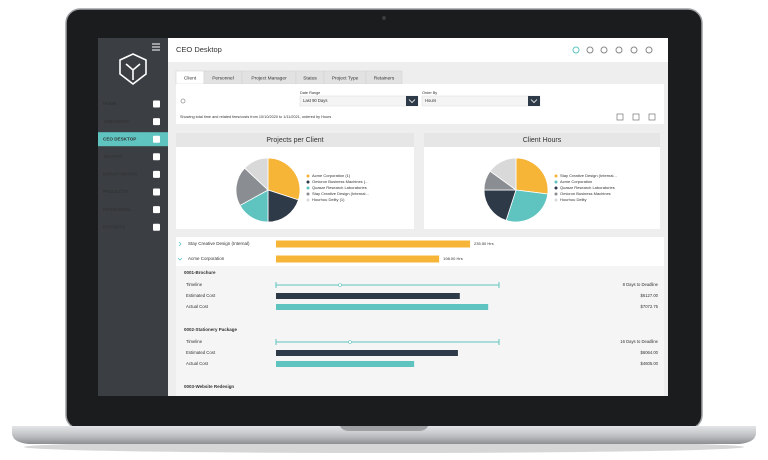  I want to click on filter-label: Order By, so click(429, 93).